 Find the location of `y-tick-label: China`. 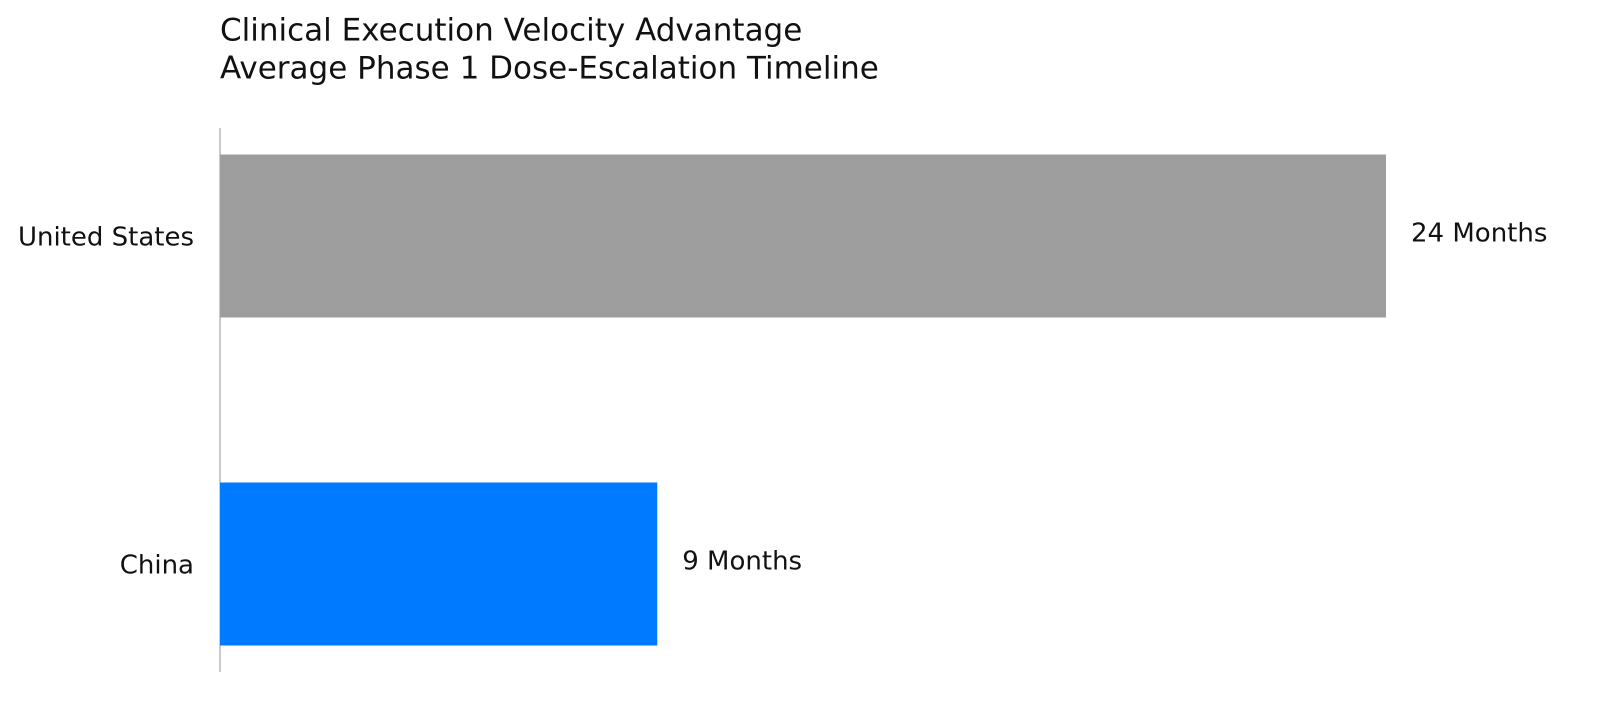

y-tick-label: China is located at coordinates (157, 566).